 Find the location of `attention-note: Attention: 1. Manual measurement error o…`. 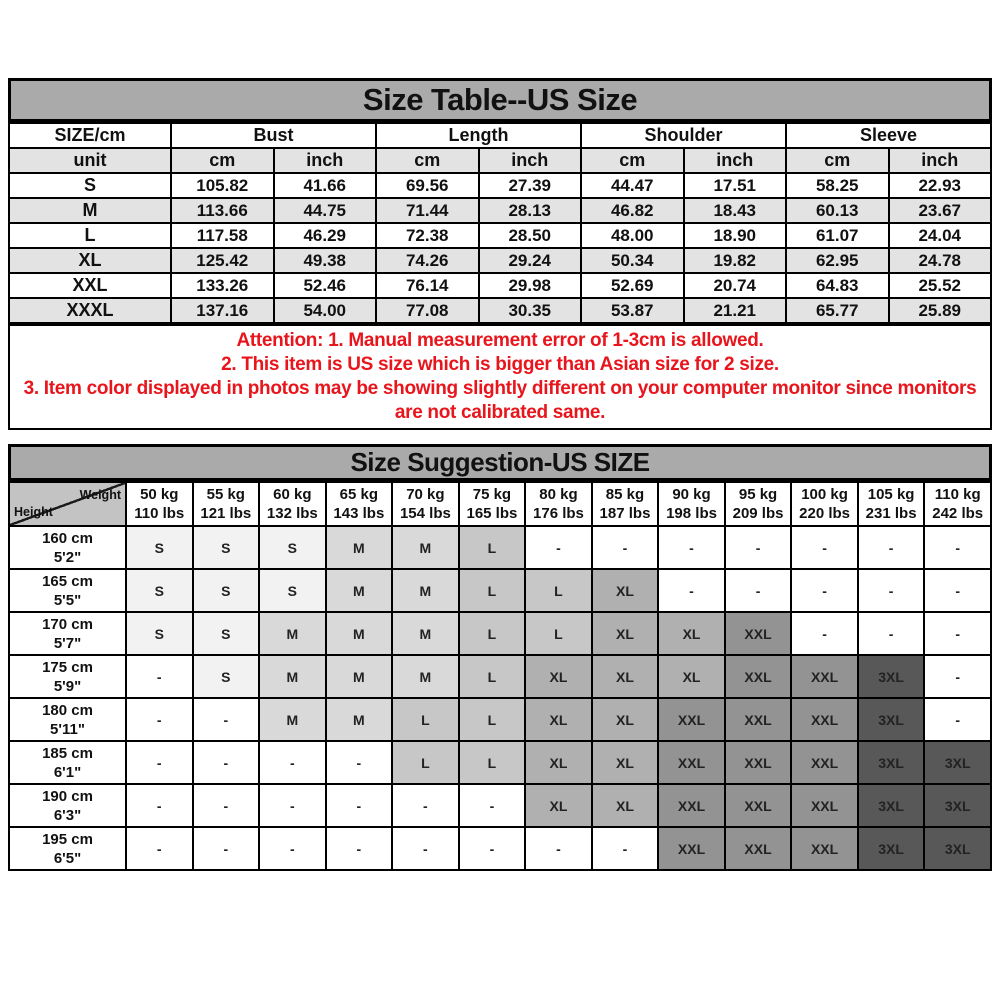

attention-note: Attention: 1. Manual measurement error o… is located at coordinates (500, 377).